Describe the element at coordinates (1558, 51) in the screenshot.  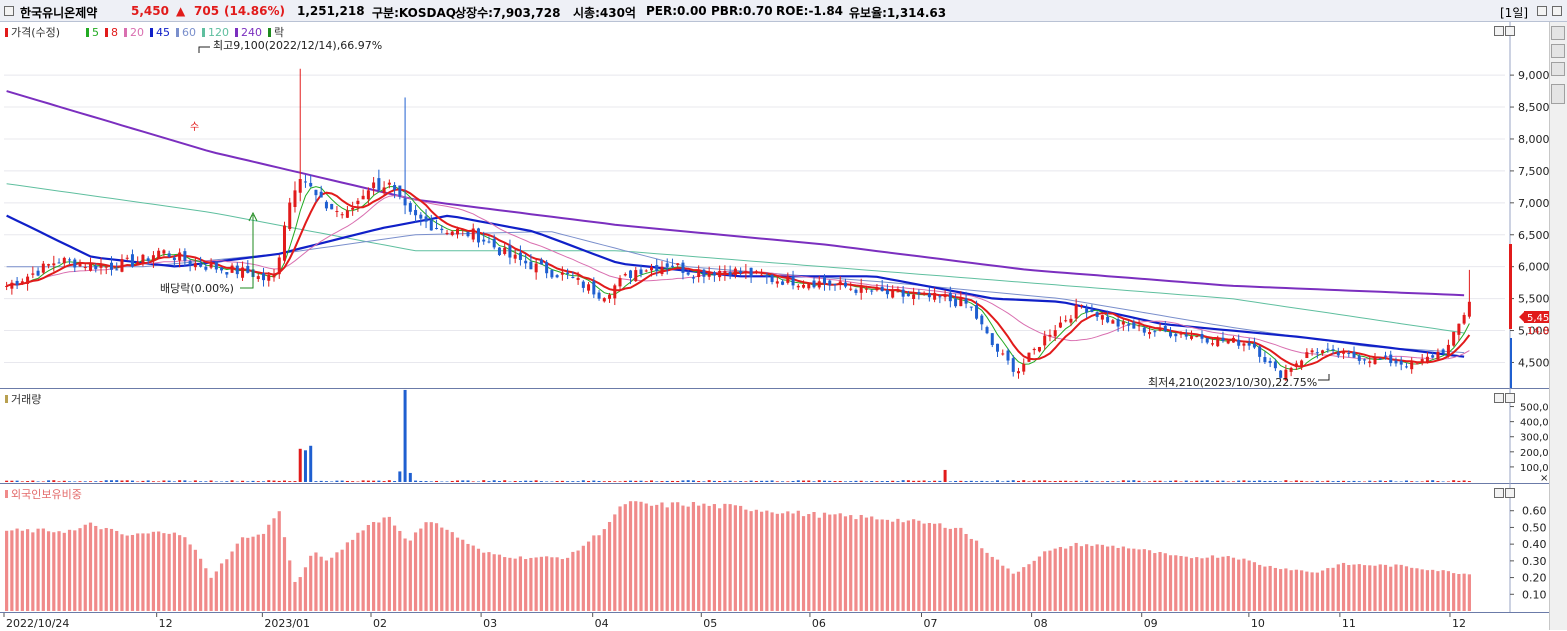
I see `zoom-in-icon` at that location.